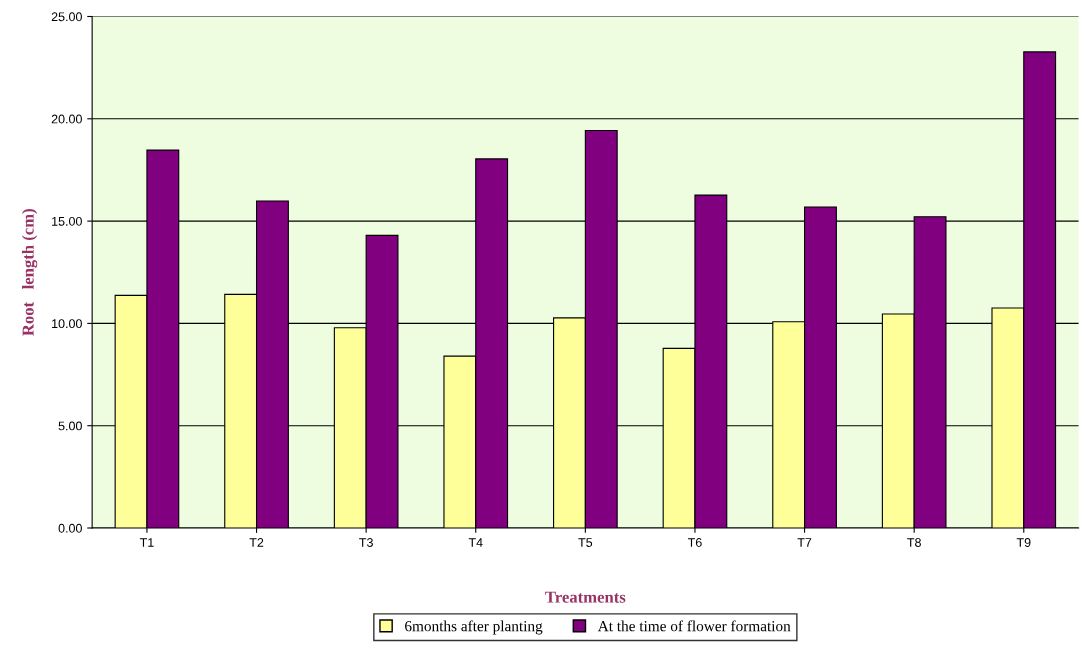 This screenshot has width=1084, height=660. Describe the element at coordinates (804, 542) in the screenshot. I see `x-tick-label: T7` at that location.